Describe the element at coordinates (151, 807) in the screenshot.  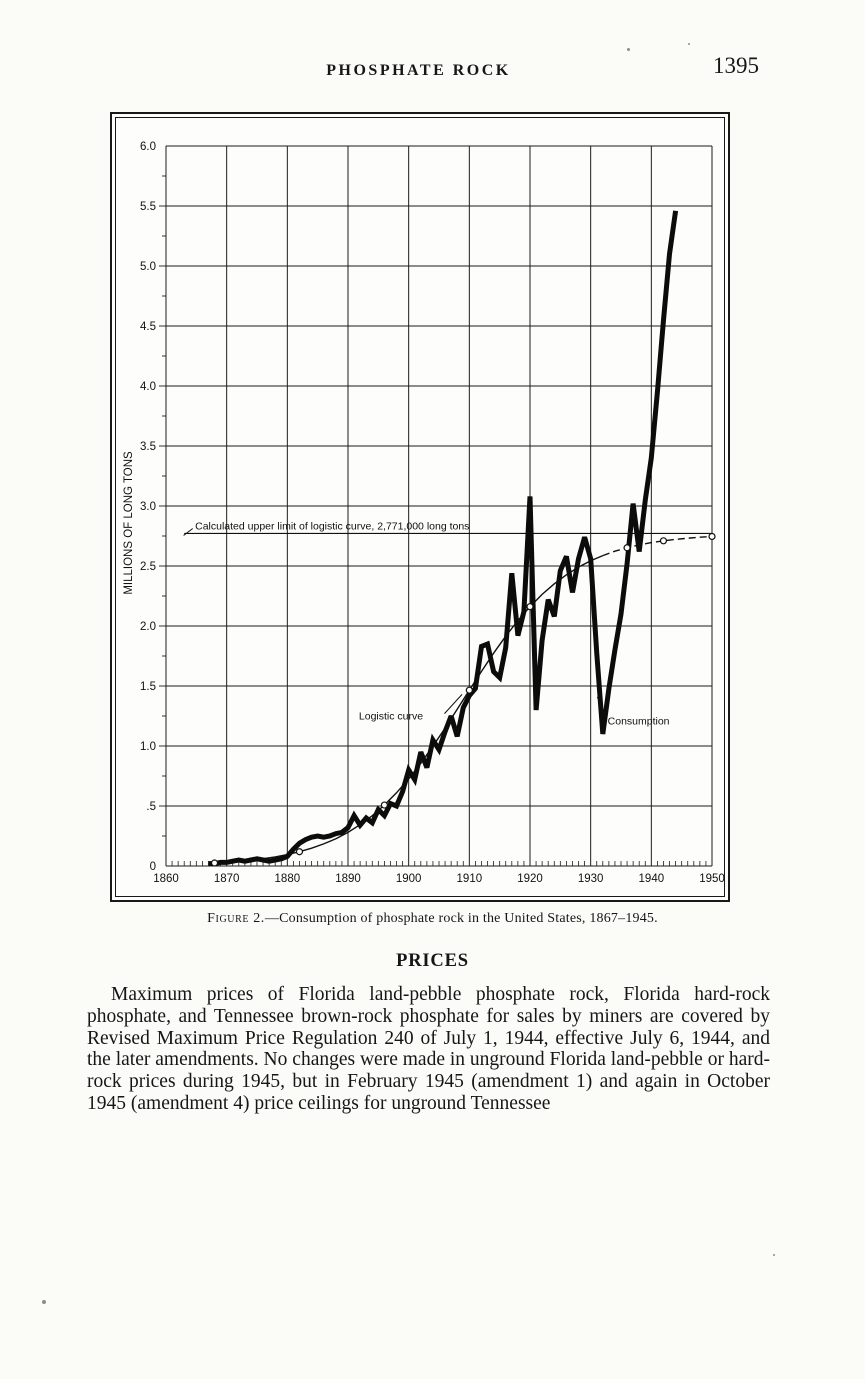
I see `svg-text: .5` at that location.